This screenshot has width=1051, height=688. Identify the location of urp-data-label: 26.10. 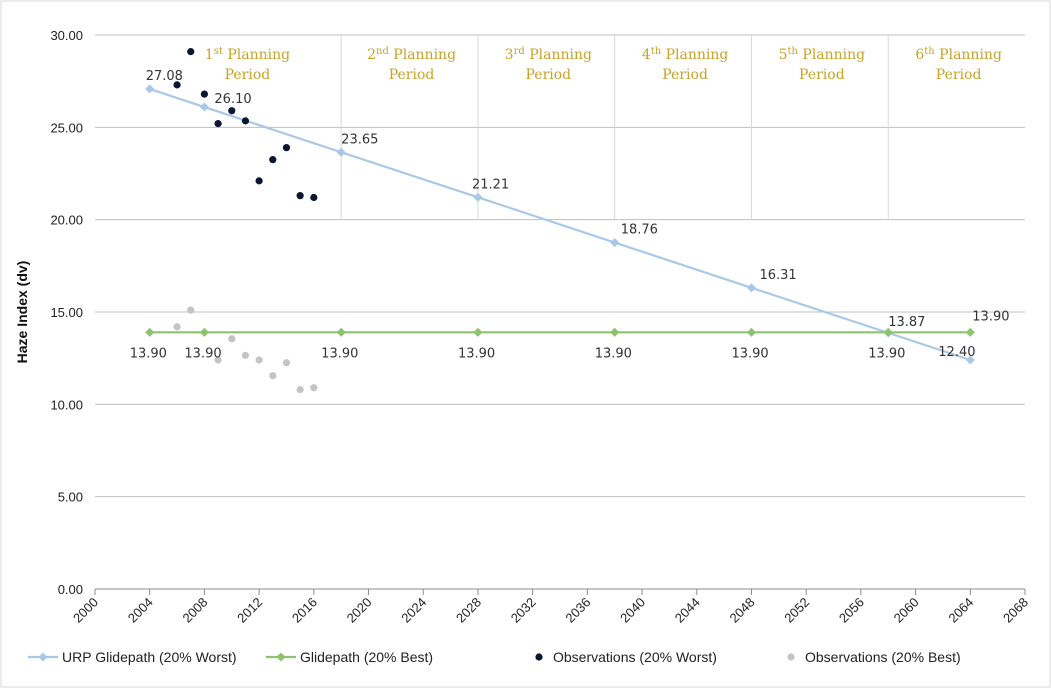
(232, 99).